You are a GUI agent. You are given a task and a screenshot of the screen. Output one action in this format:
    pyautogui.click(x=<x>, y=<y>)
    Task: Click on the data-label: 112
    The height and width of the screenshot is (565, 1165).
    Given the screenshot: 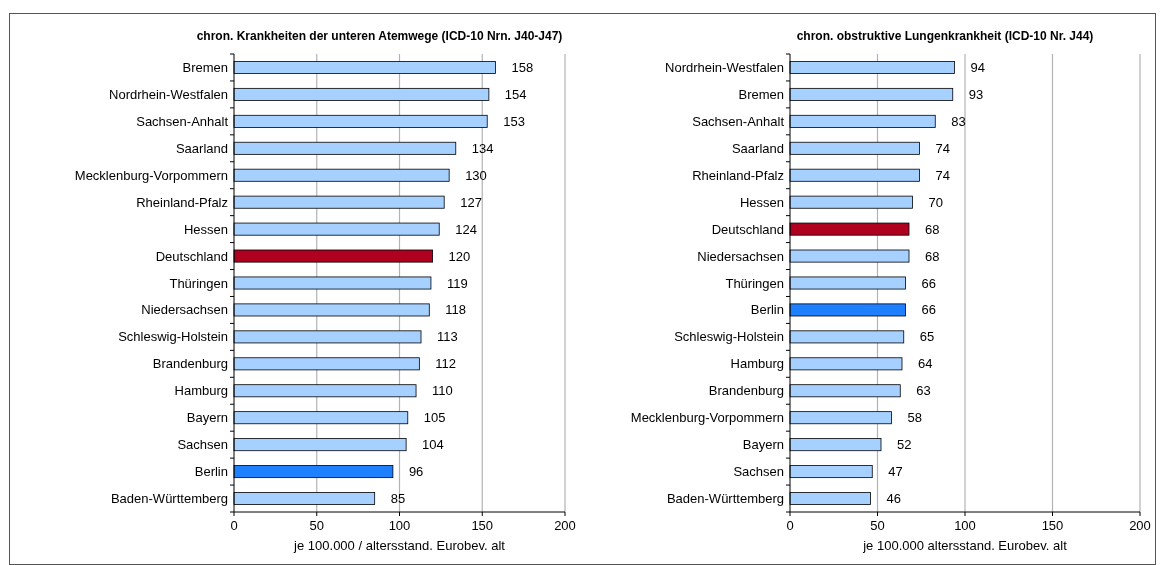 What is the action you would take?
    pyautogui.click(x=446, y=364)
    